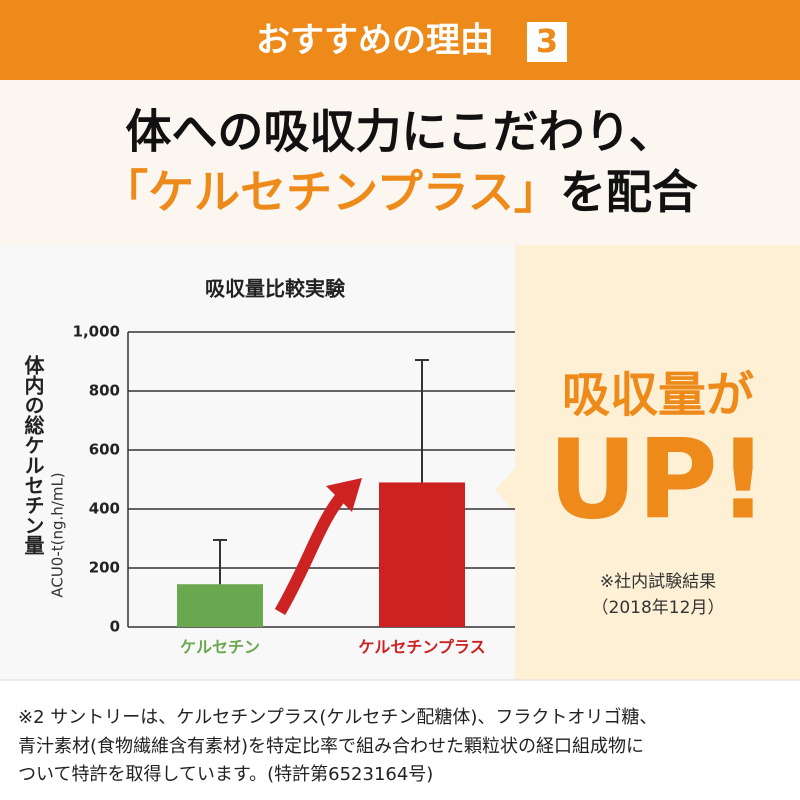 Image resolution: width=800 pixels, height=800 pixels. I want to click on x-tick-label: ケルセチンプラス, so click(421, 647).